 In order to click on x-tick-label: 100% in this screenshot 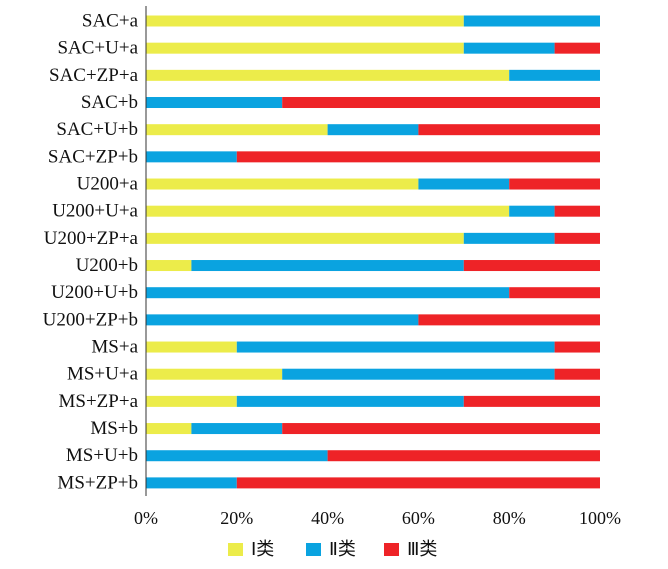, I will do `click(600, 518)`.